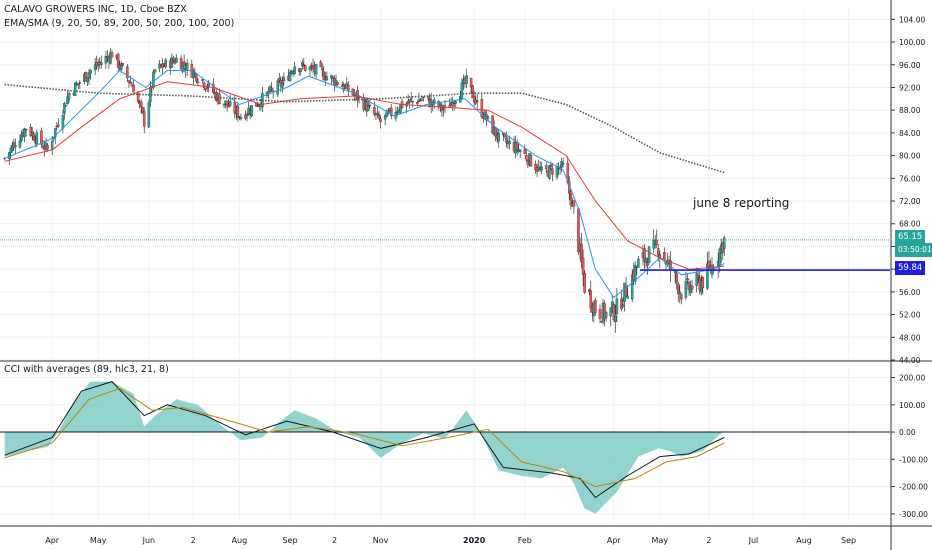 This screenshot has width=932, height=550. Describe the element at coordinates (86, 369) in the screenshot. I see `cci-legend: CCI with averages (89, hlc3, 21, 8)` at that location.